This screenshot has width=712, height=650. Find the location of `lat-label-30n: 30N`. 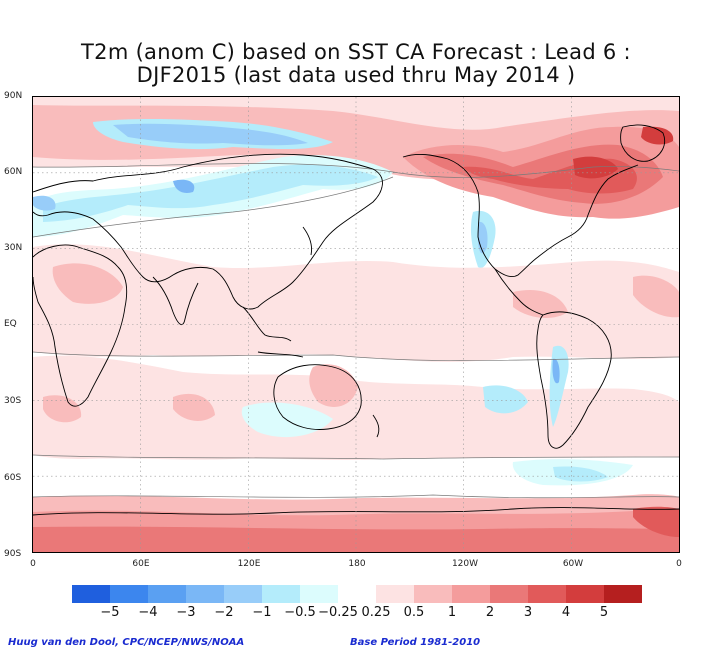

lat-label-30n: 30N is located at coordinates (13, 248).